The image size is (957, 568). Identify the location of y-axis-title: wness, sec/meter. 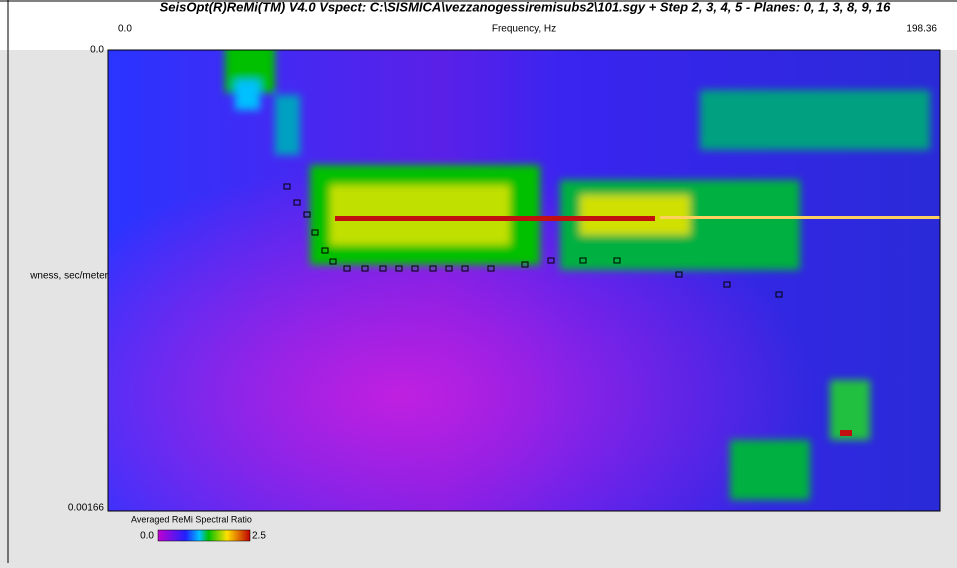
(68, 276).